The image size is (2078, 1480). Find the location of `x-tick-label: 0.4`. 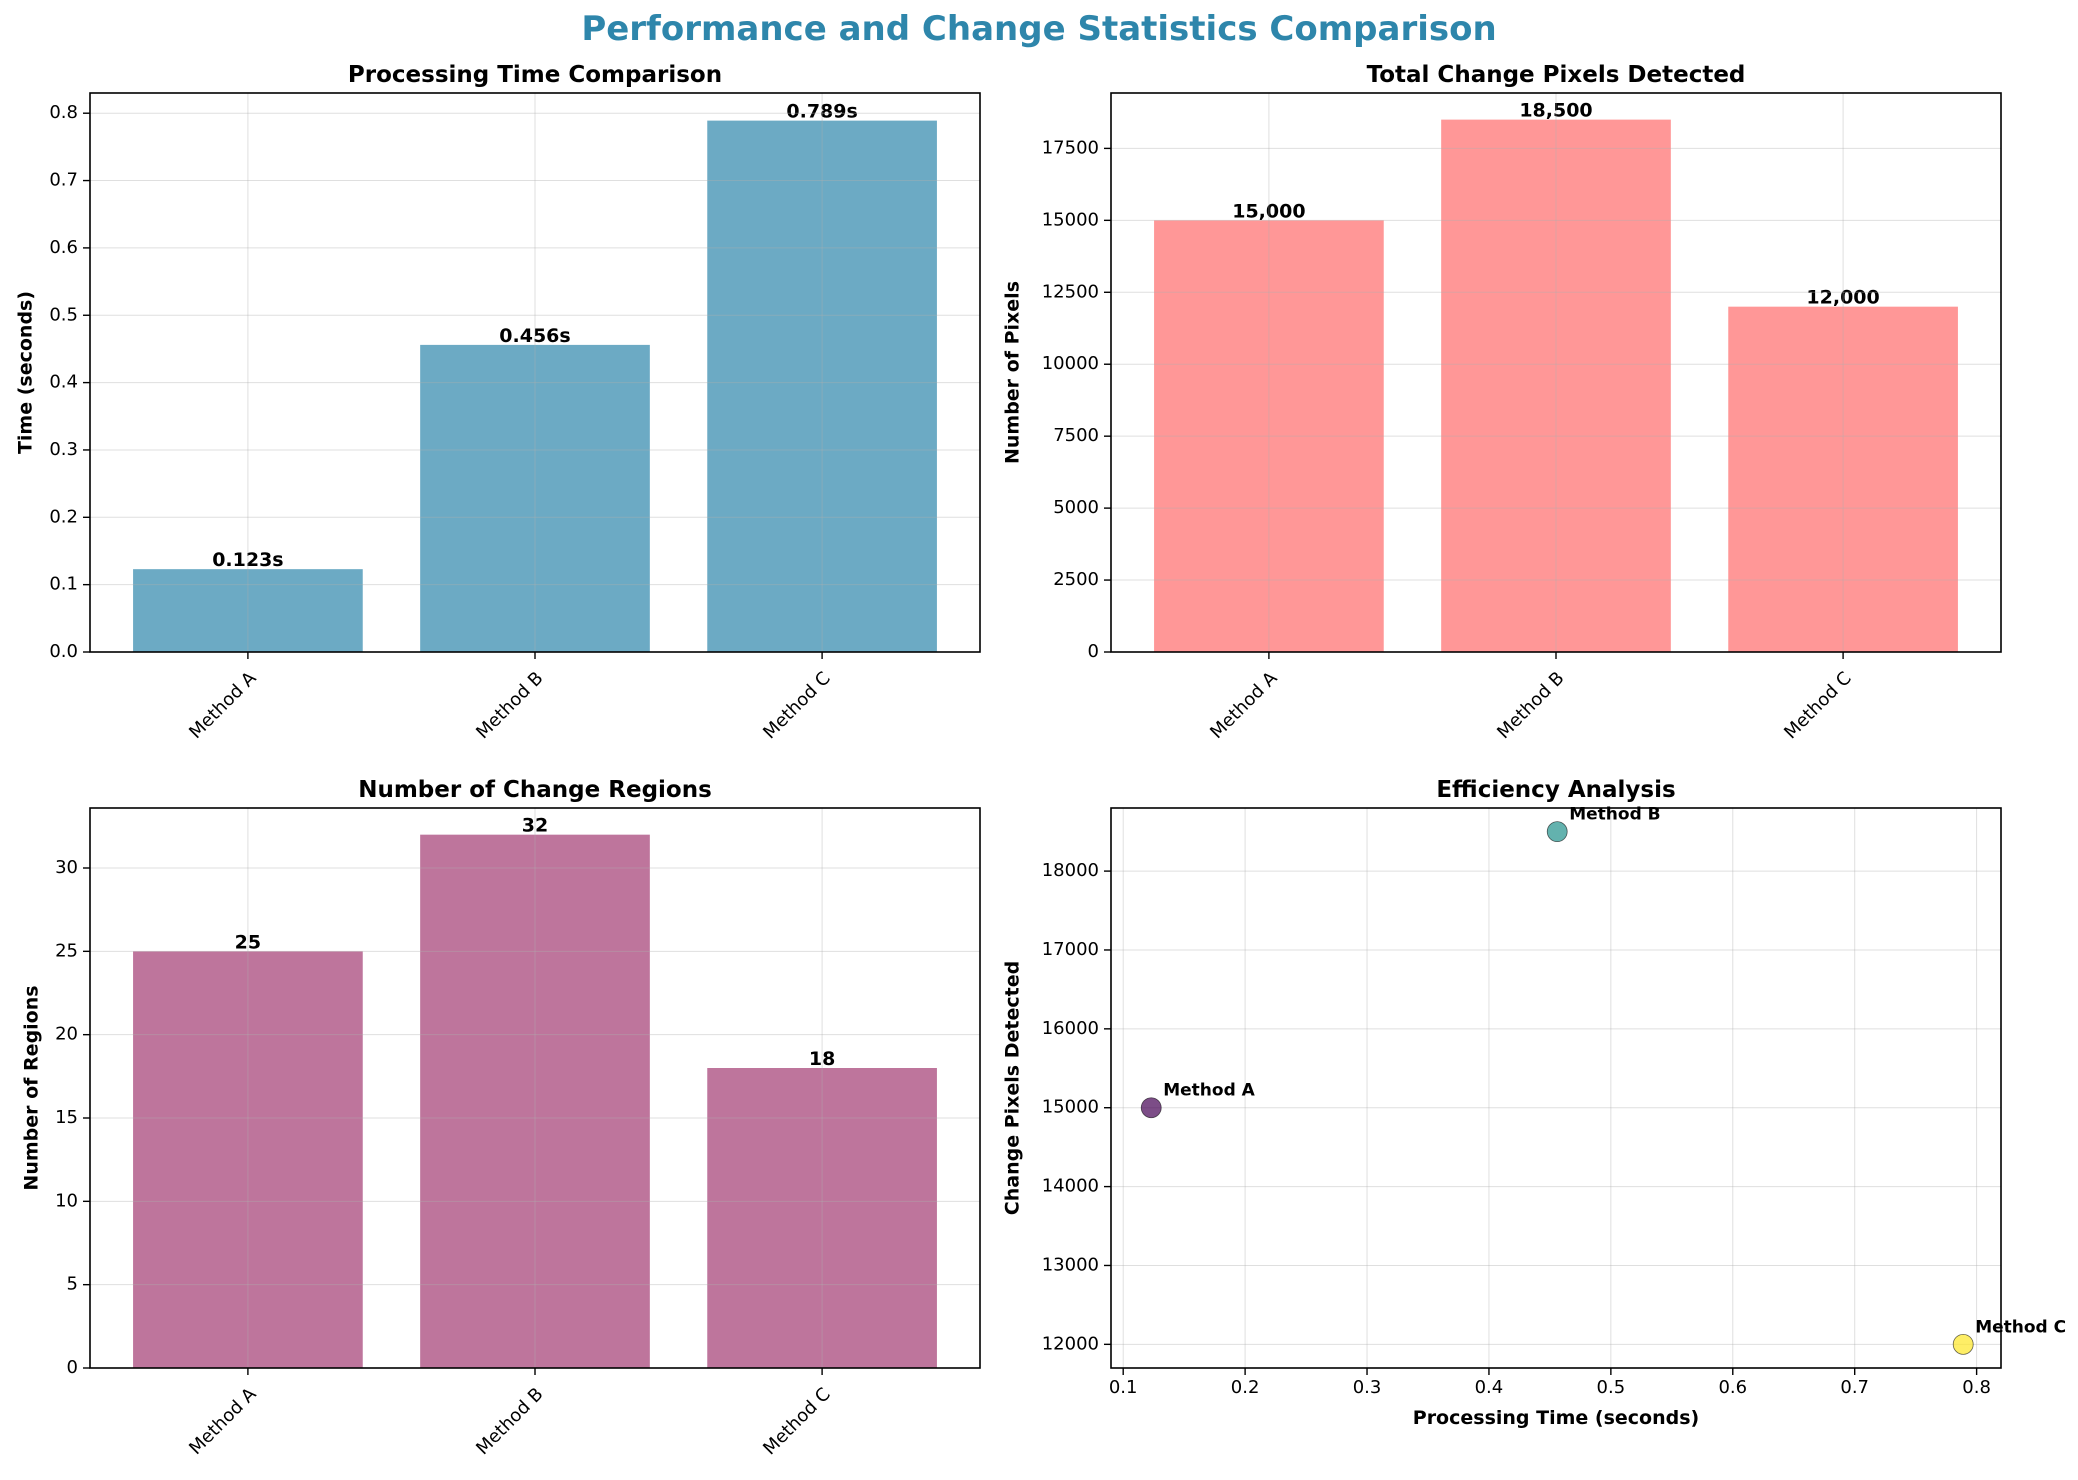

x-tick-label: 0.4 is located at coordinates (1489, 1387).